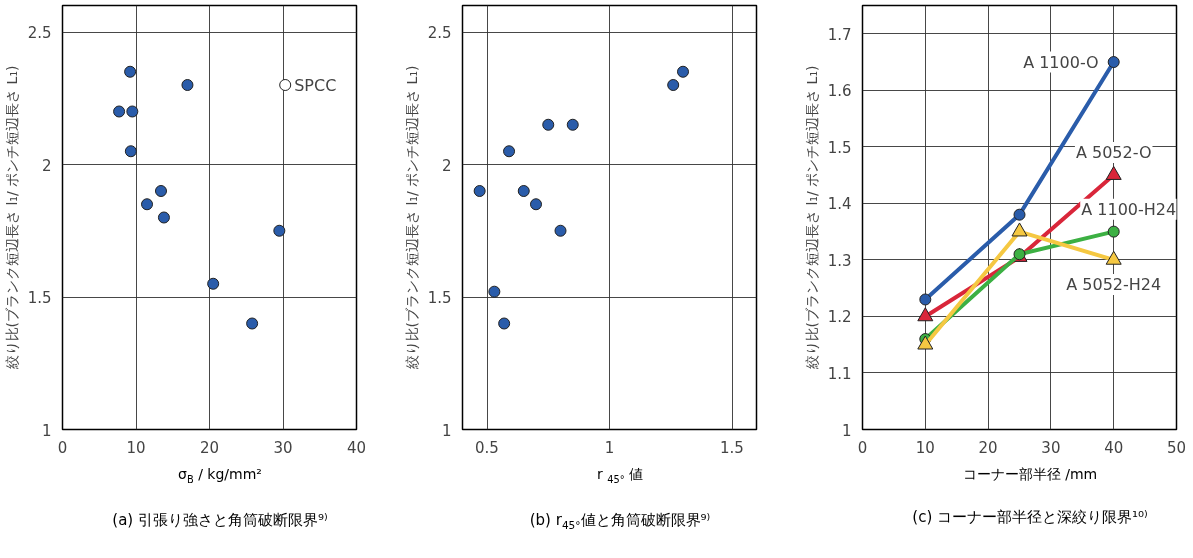  What do you see at coordinates (1061, 62) in the screenshot?
I see `series-label: A 1100-O` at bounding box center [1061, 62].